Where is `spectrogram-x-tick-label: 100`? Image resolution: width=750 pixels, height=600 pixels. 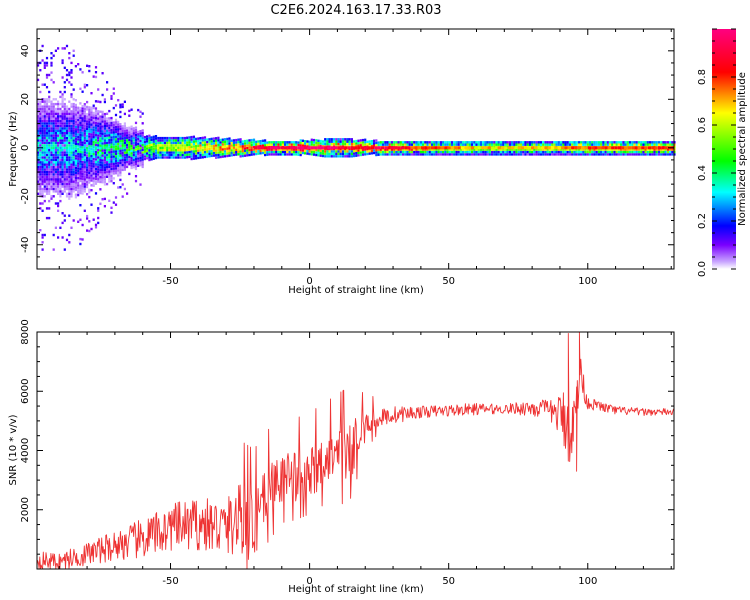
spectrogram-x-tick-label: 100 is located at coordinates (587, 281).